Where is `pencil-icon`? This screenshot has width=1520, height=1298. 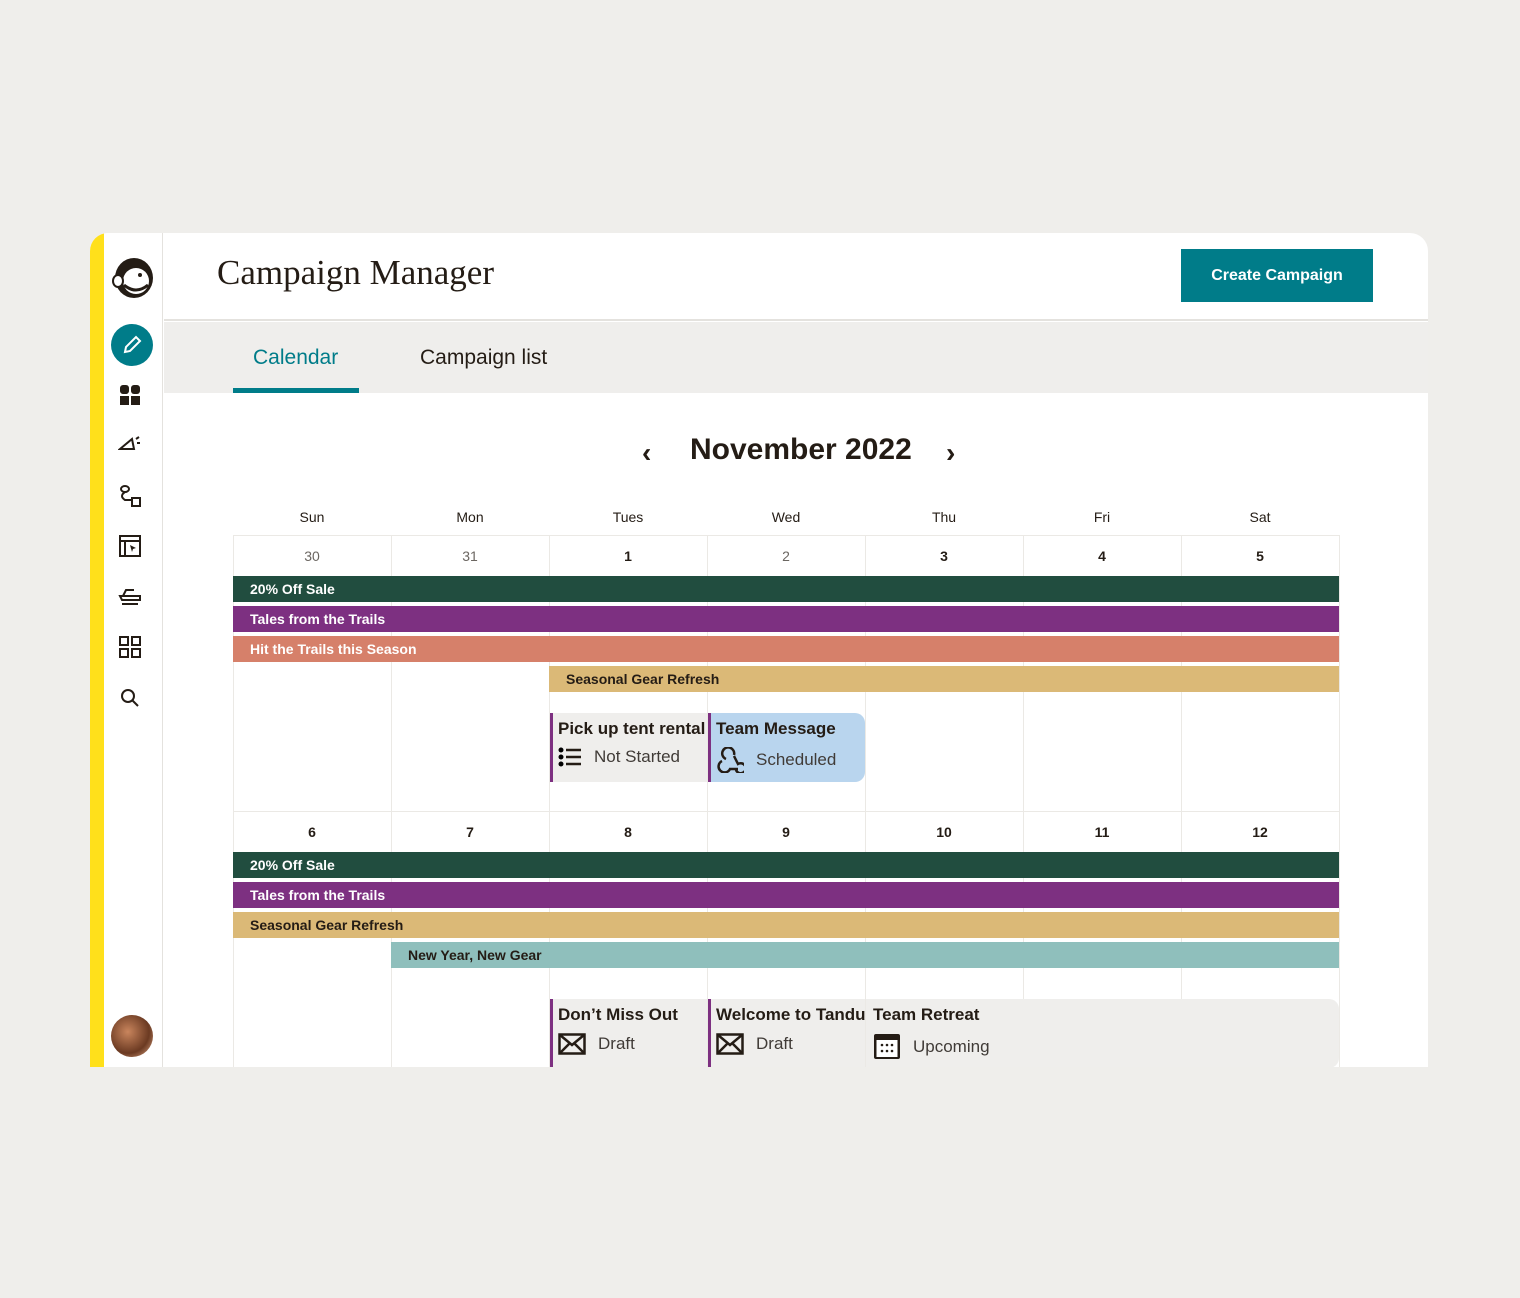
pencil-icon is located at coordinates (132, 345).